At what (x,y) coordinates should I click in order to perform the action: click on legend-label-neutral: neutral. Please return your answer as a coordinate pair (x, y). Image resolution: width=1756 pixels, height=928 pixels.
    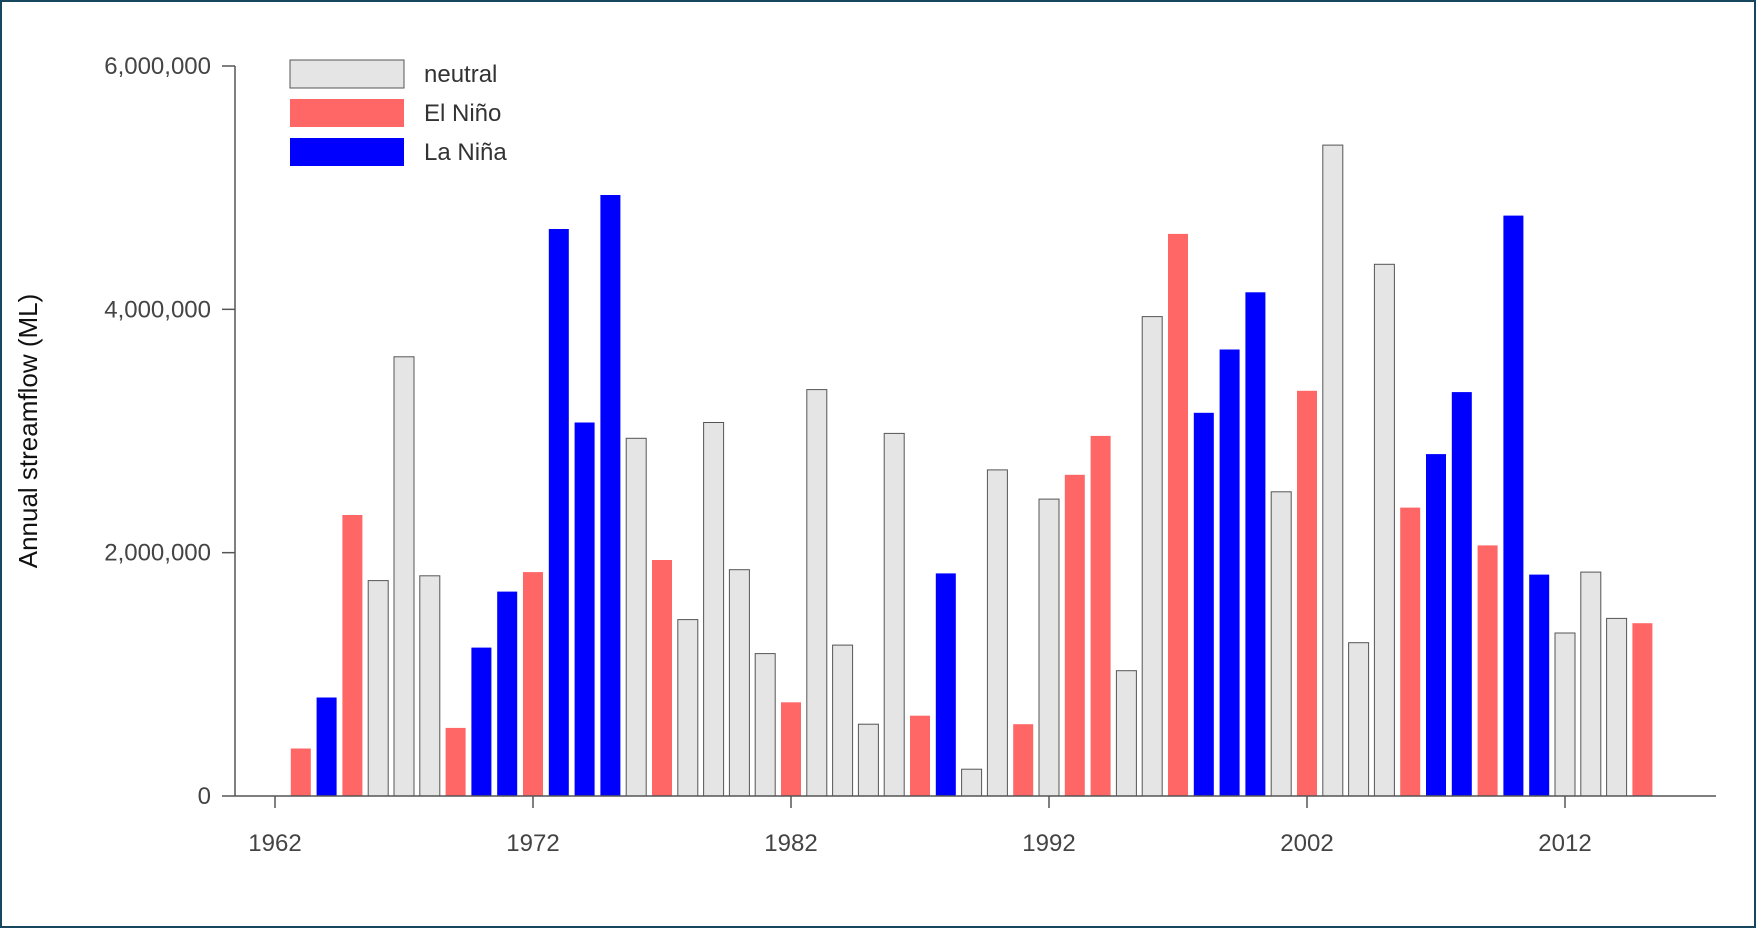
    Looking at the image, I should click on (460, 74).